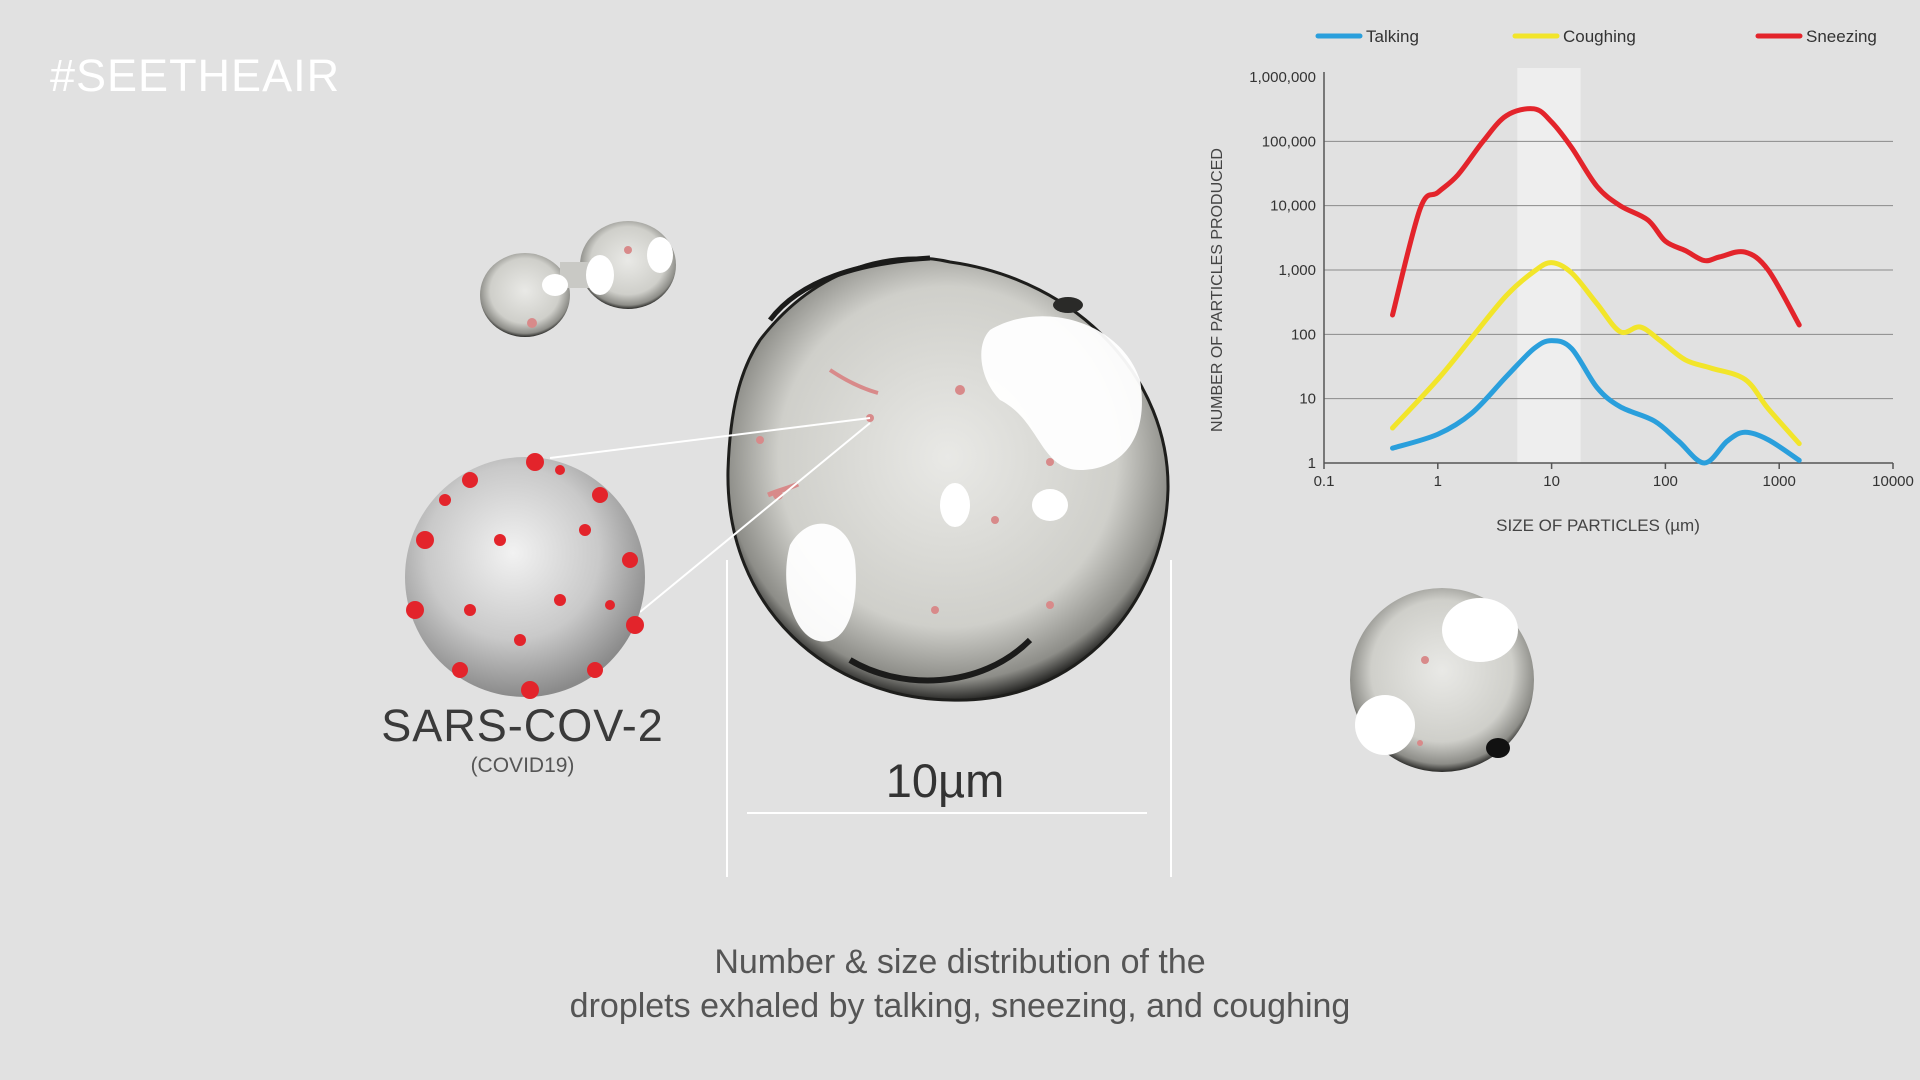 The height and width of the screenshot is (1080, 1920). I want to click on chart-gridlines, so click(1608, 270).